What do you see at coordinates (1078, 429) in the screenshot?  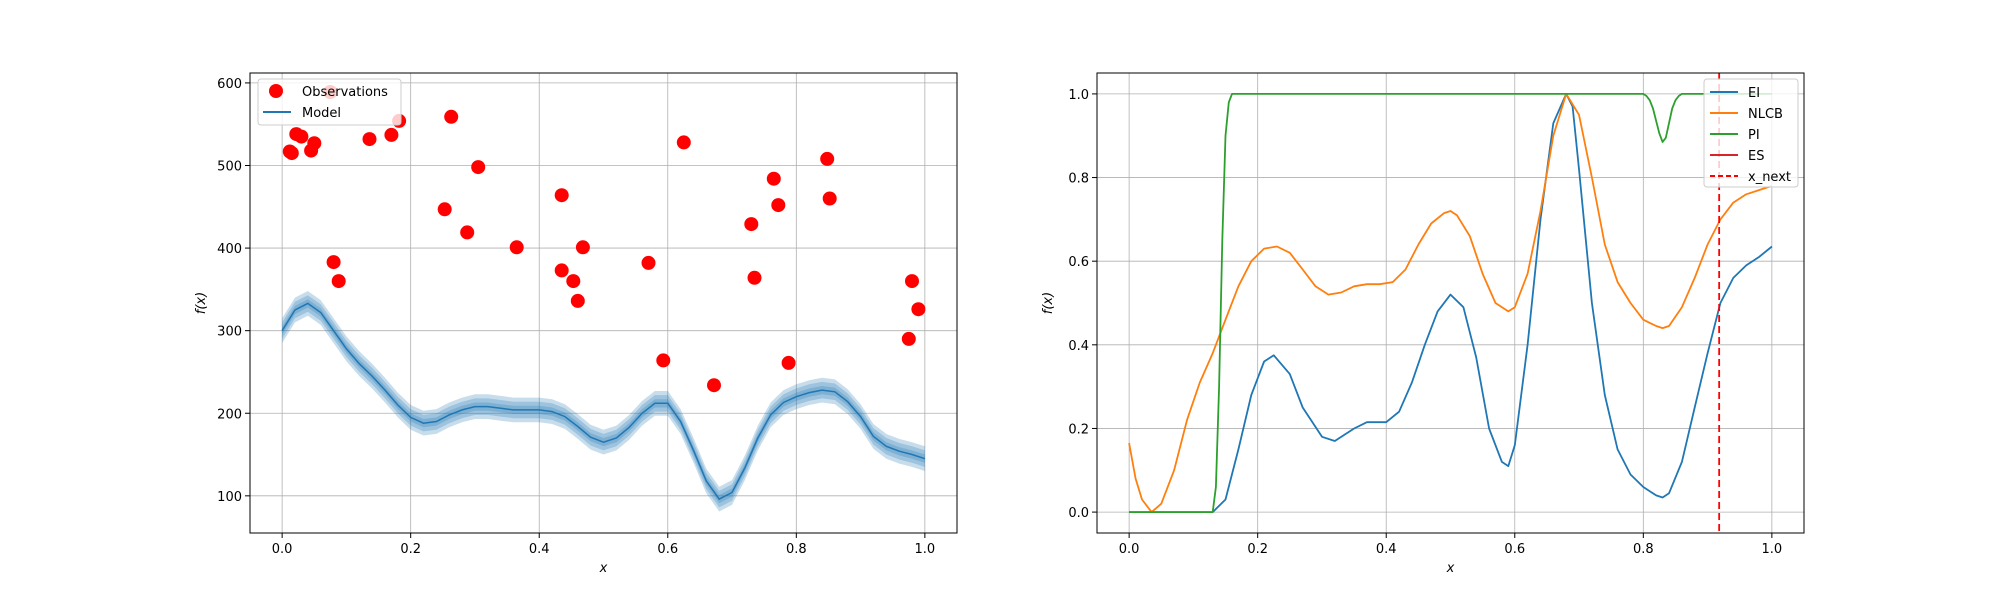 I see `y-tick-label: 0.2` at bounding box center [1078, 429].